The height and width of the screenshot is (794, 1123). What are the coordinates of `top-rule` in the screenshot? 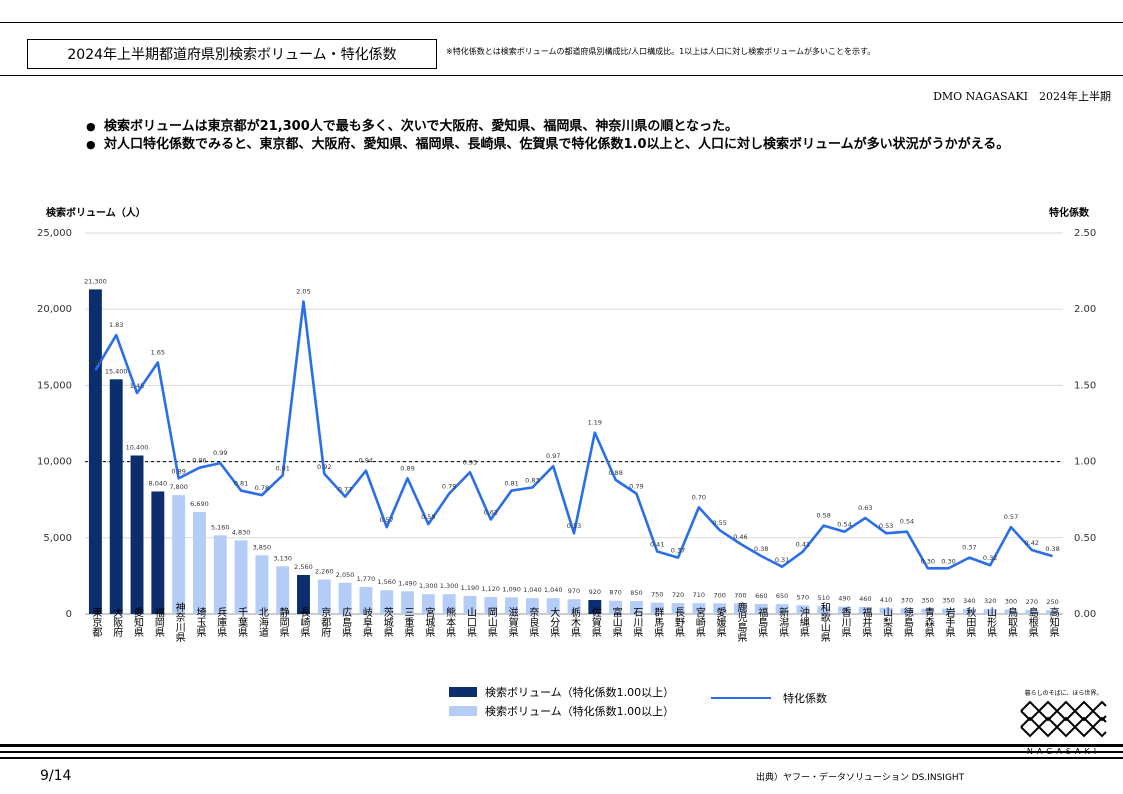 It's located at (561, 22).